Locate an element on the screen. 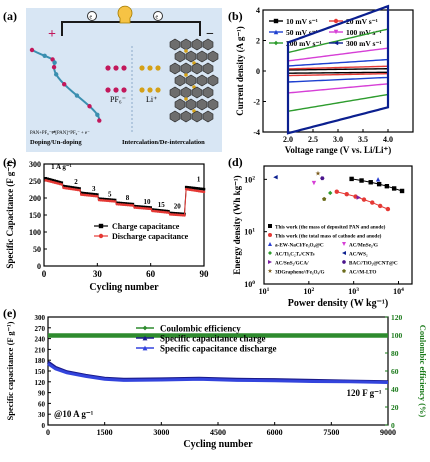 This screenshot has width=430, height=462. legend-label: Specific capacitance charge is located at coordinates (212, 339).